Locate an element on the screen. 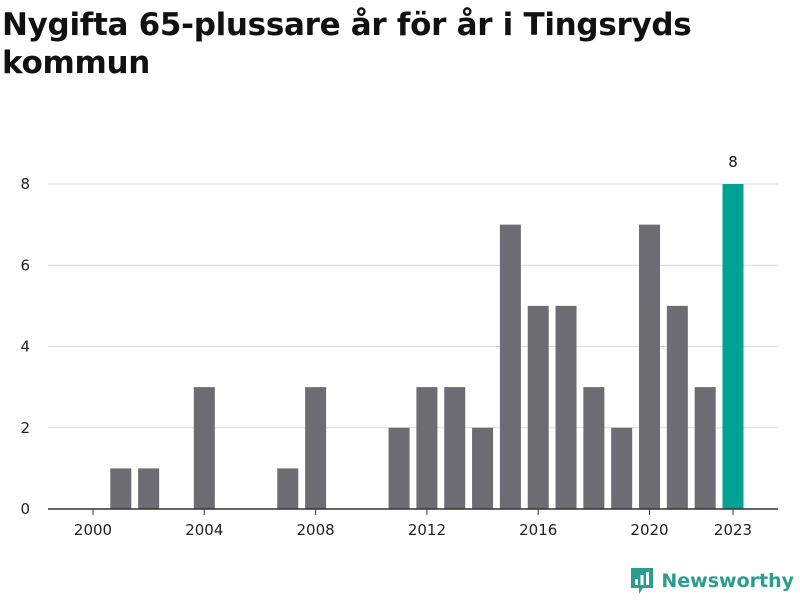 This screenshot has height=600, width=800. x-axis: 2000 2004 2008 2012 2016 2020 2023 is located at coordinates (413, 523).